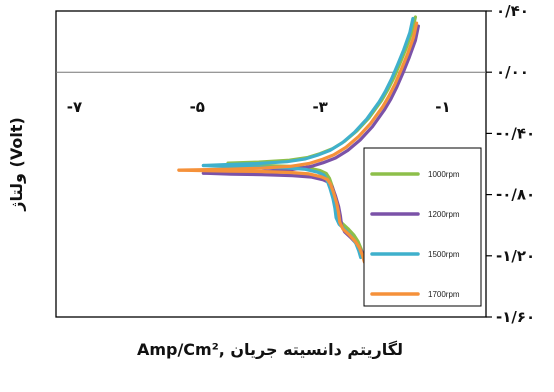  What do you see at coordinates (442, 107) in the screenshot?
I see `x-tick-label: -۱` at bounding box center [442, 107].